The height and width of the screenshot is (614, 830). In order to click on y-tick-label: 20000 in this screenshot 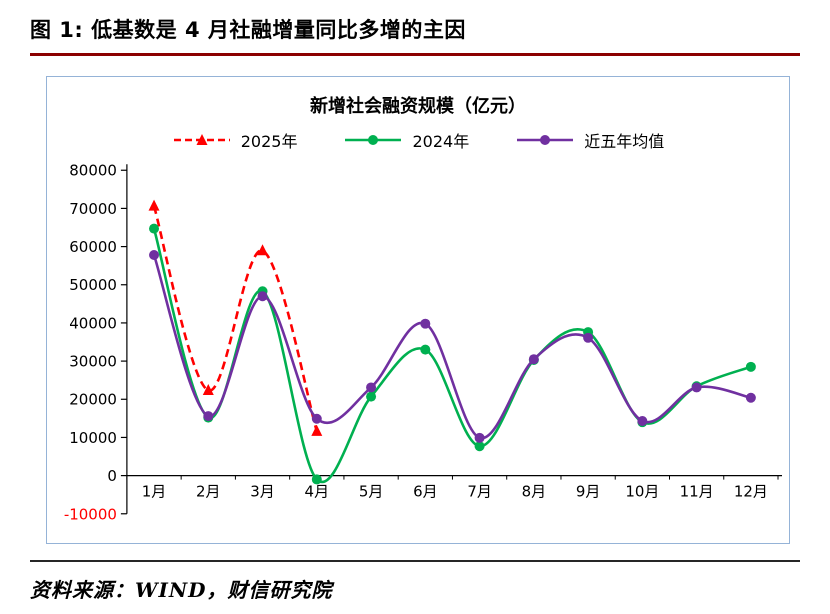, I will do `click(93, 400)`.